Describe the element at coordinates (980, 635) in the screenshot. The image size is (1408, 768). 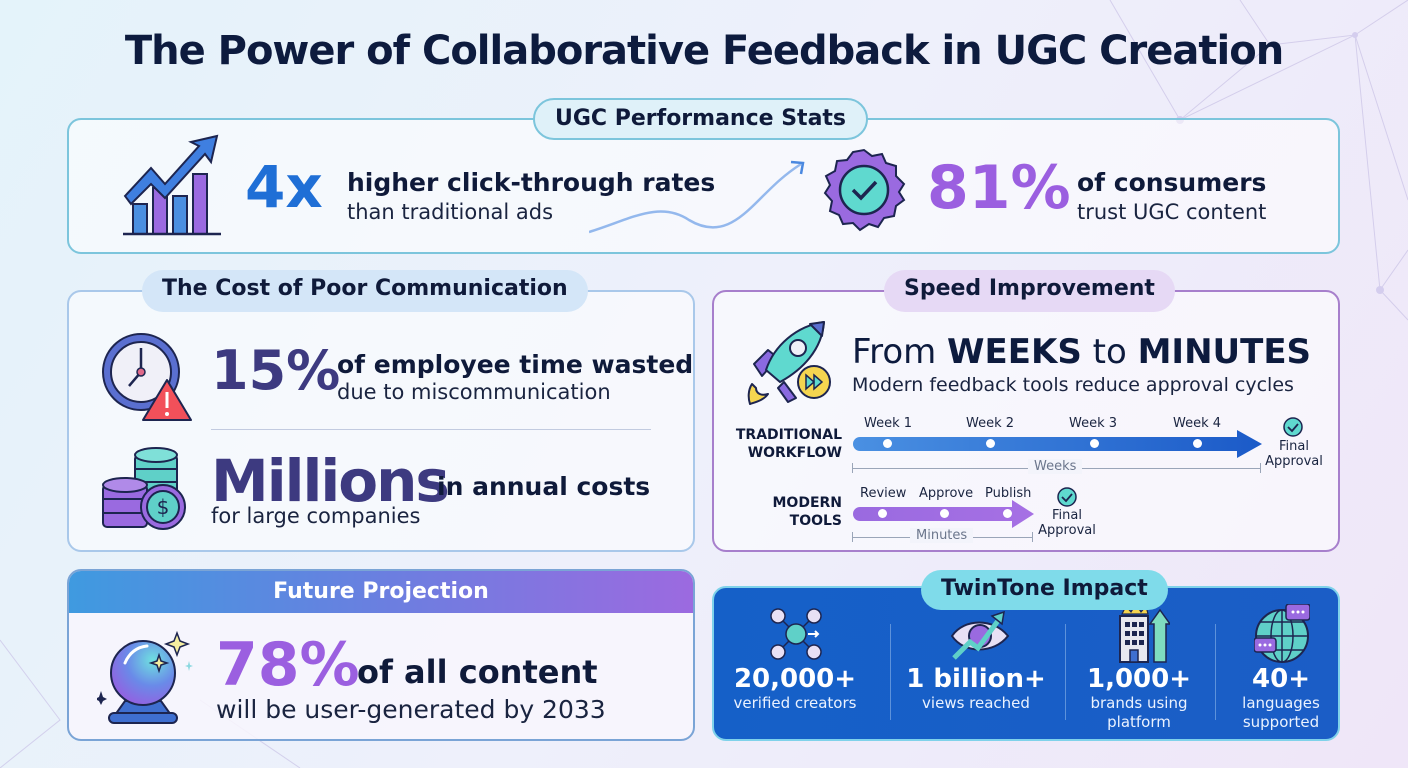
I see `eye-growth-icon` at that location.